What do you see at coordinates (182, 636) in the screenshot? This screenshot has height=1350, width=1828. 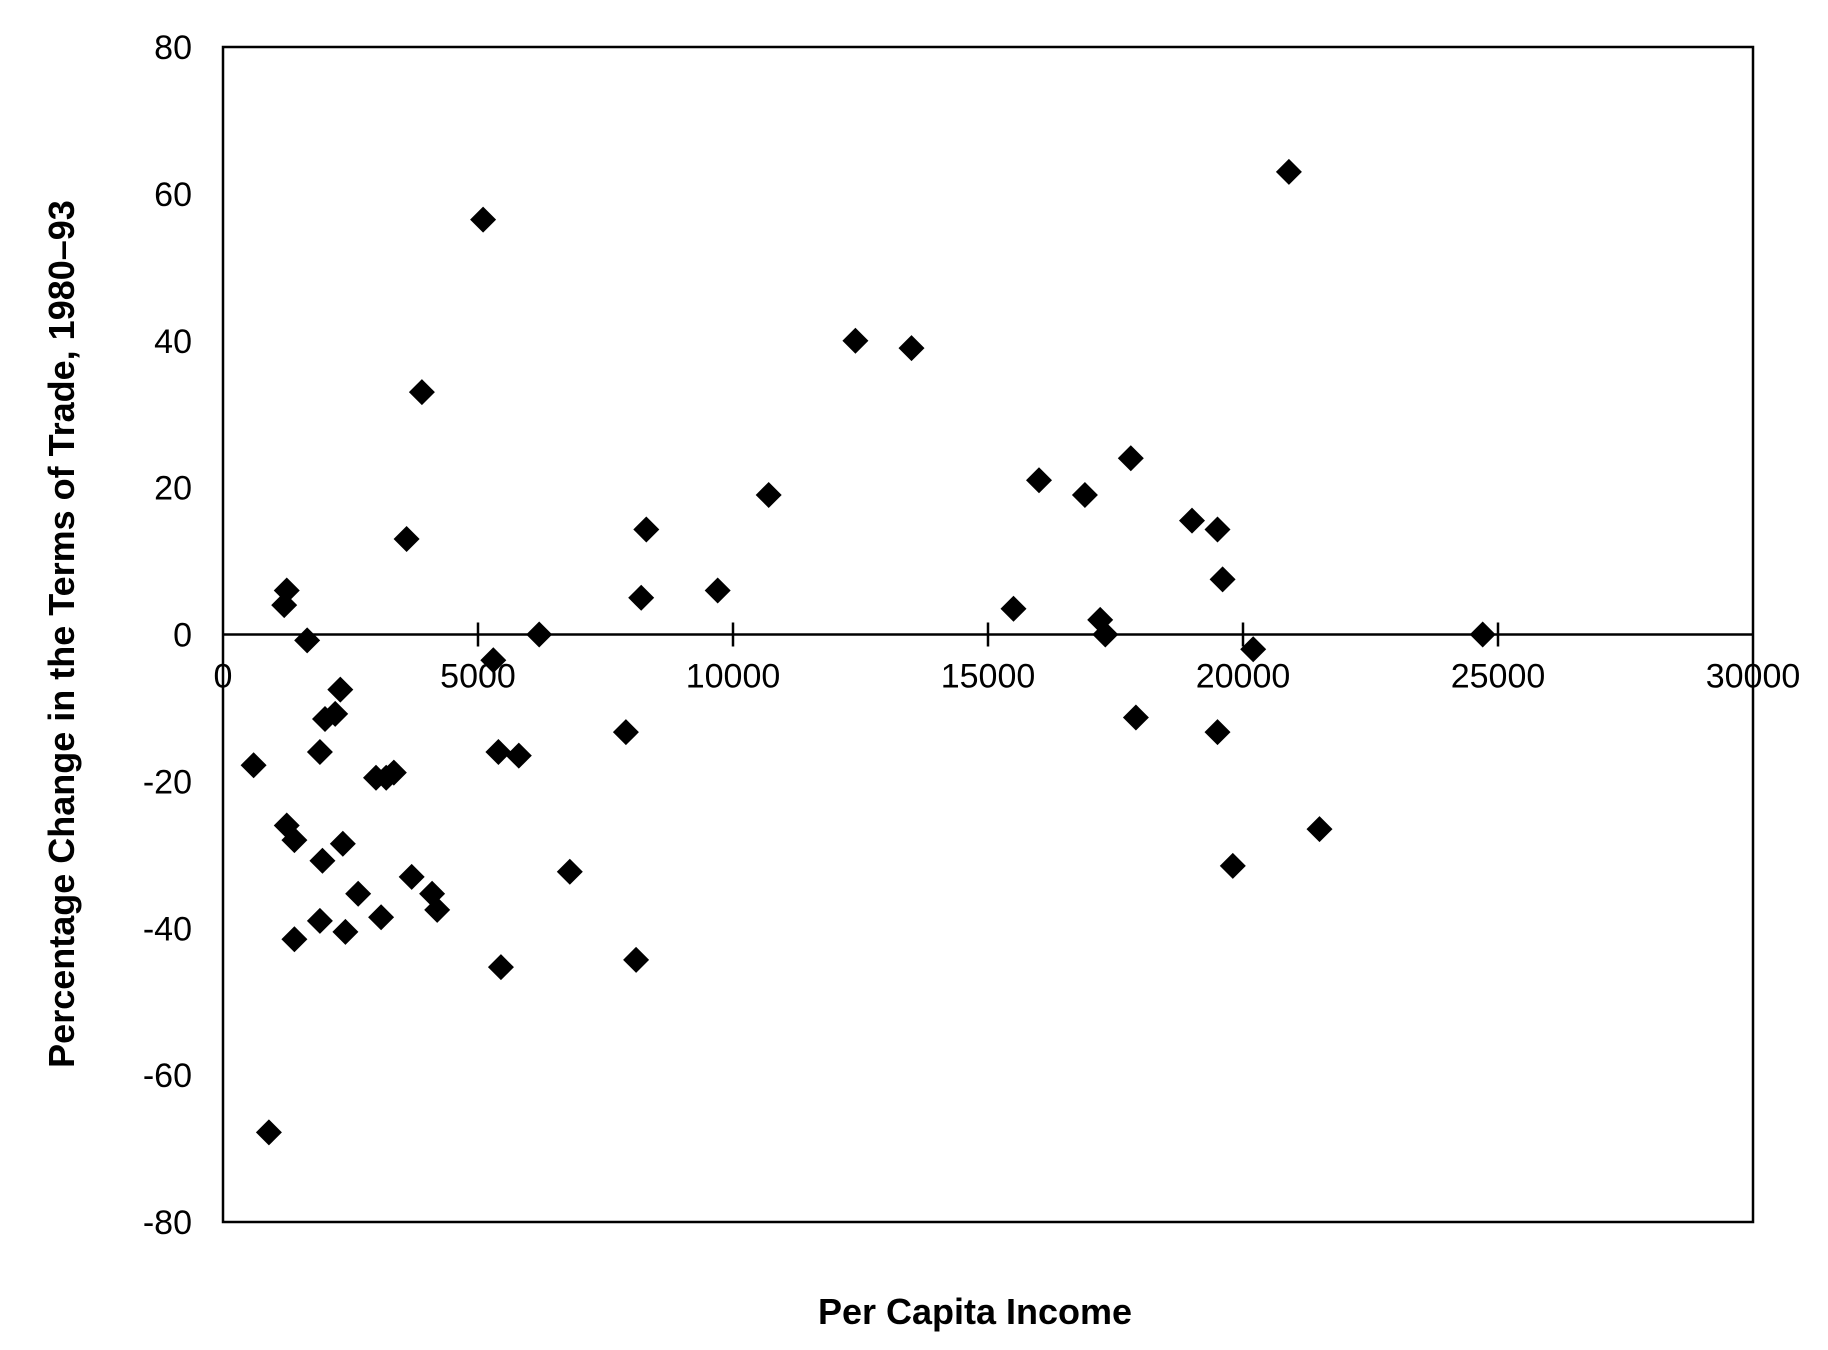 I see `y-tick-label: 0` at bounding box center [182, 636].